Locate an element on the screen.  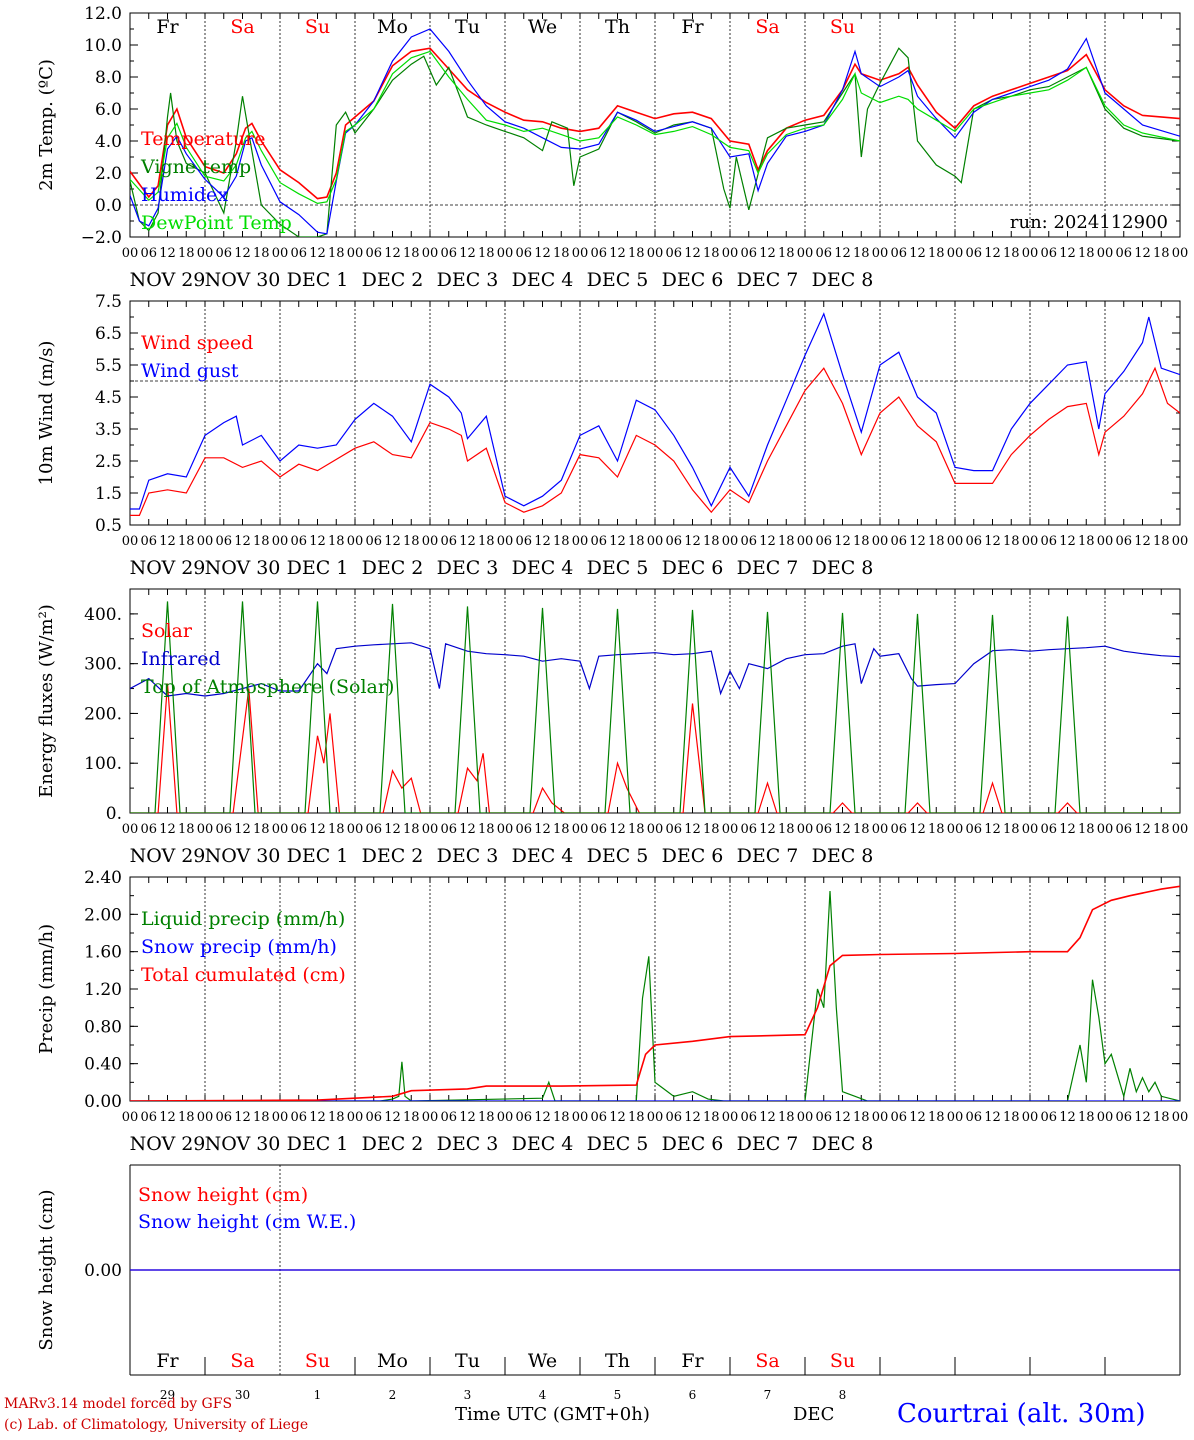
y-tick-label: 7.5 is located at coordinates (108, 302).